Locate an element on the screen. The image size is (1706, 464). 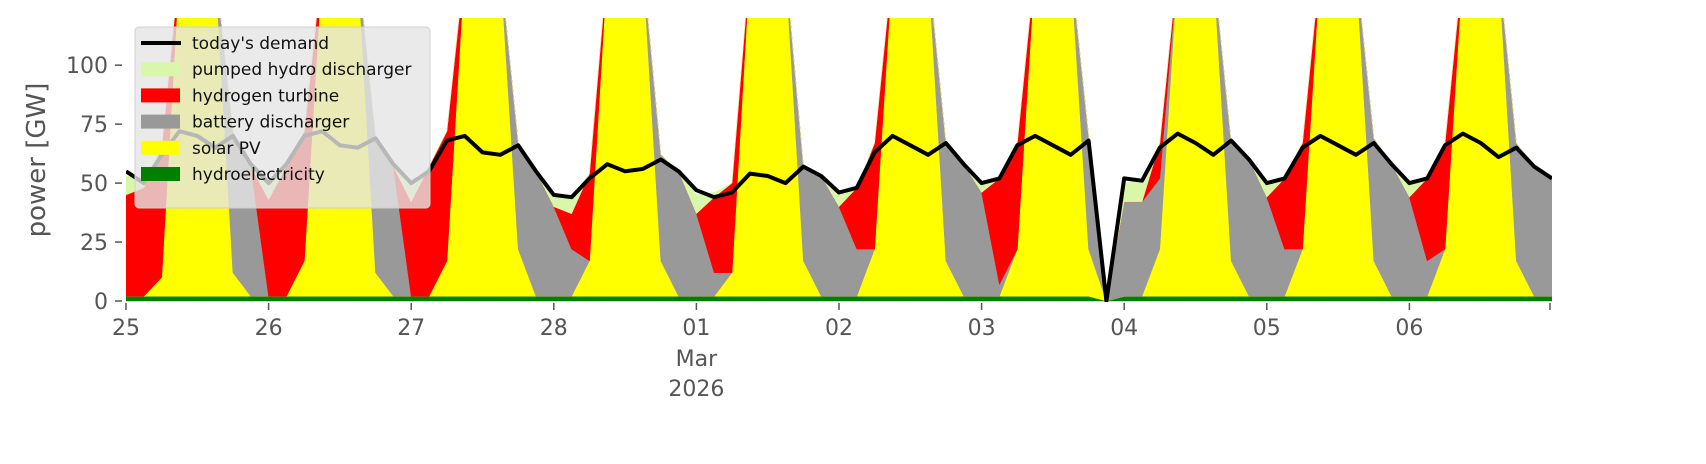
legend-label: today's demand is located at coordinates (260, 44).